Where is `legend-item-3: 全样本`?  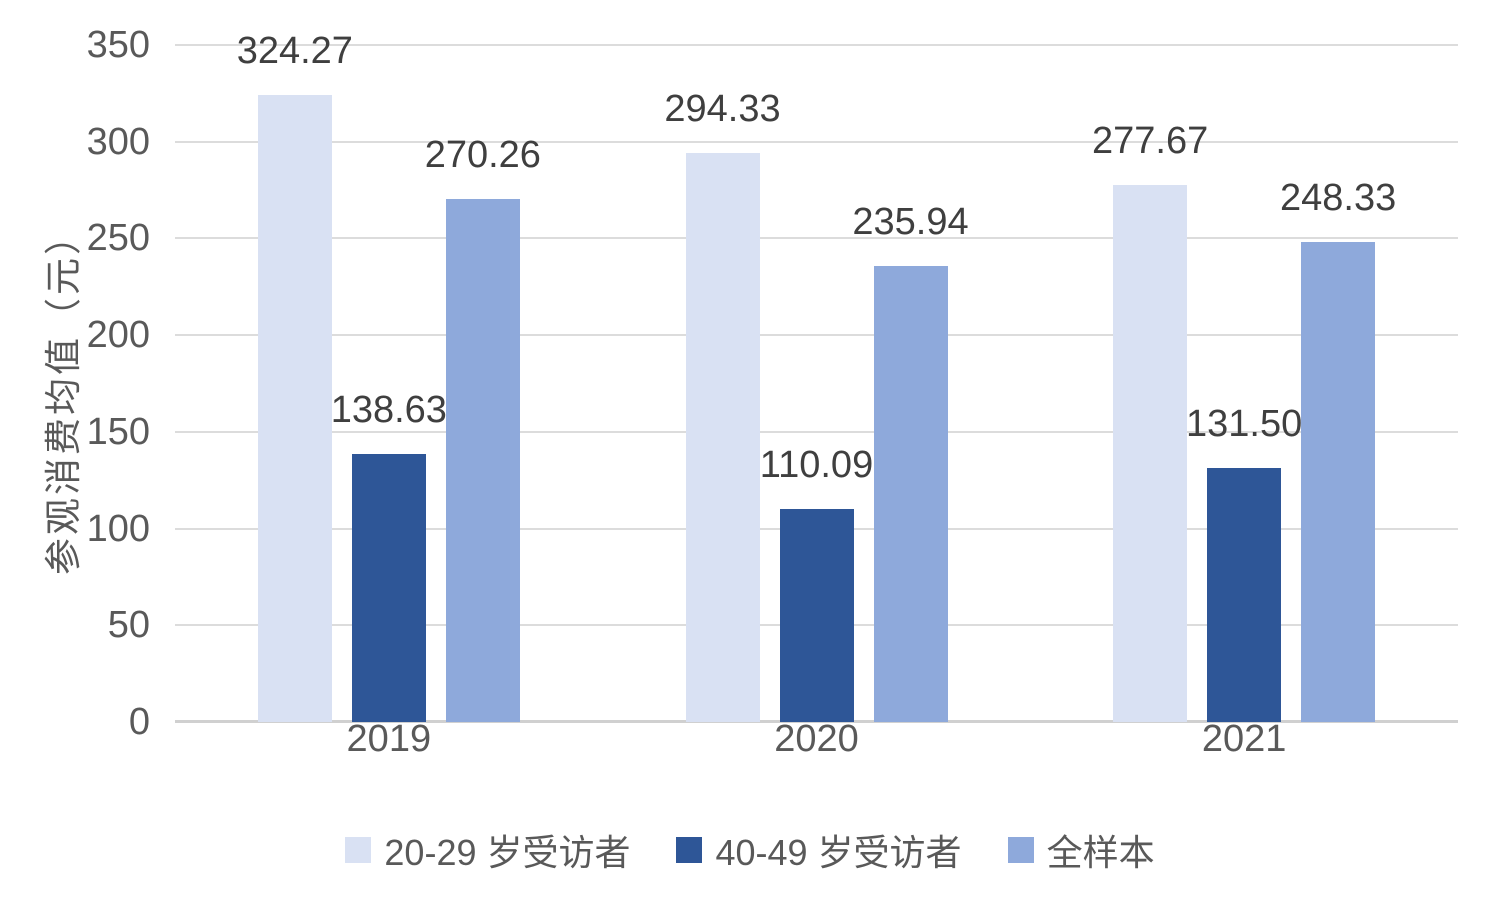 legend-item-3: 全样本 is located at coordinates (1081, 850).